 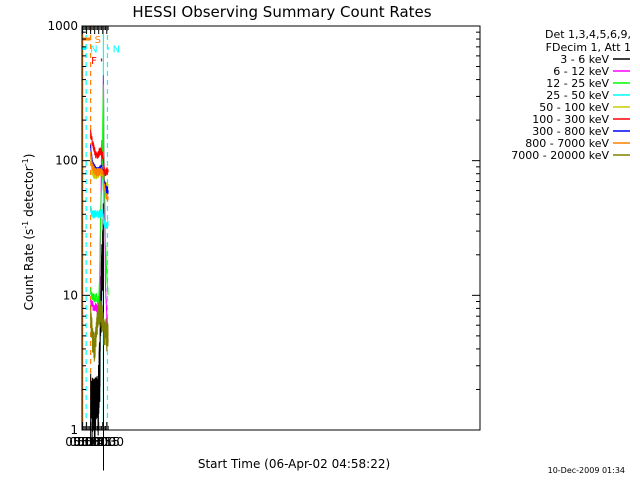 What do you see at coordinates (86, 442) in the screenshot?
I see `x-tick-label: 05:15` at bounding box center [86, 442].